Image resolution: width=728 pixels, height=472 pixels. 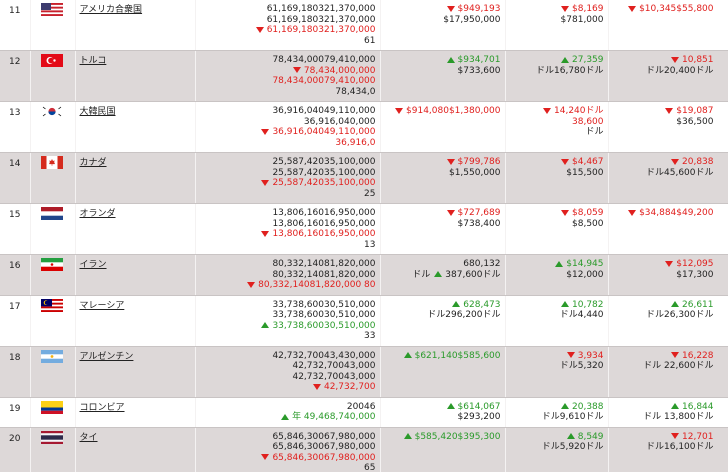 What do you see at coordinates (15, 178) in the screenshot?
I see `rank: 14` at bounding box center [15, 178].